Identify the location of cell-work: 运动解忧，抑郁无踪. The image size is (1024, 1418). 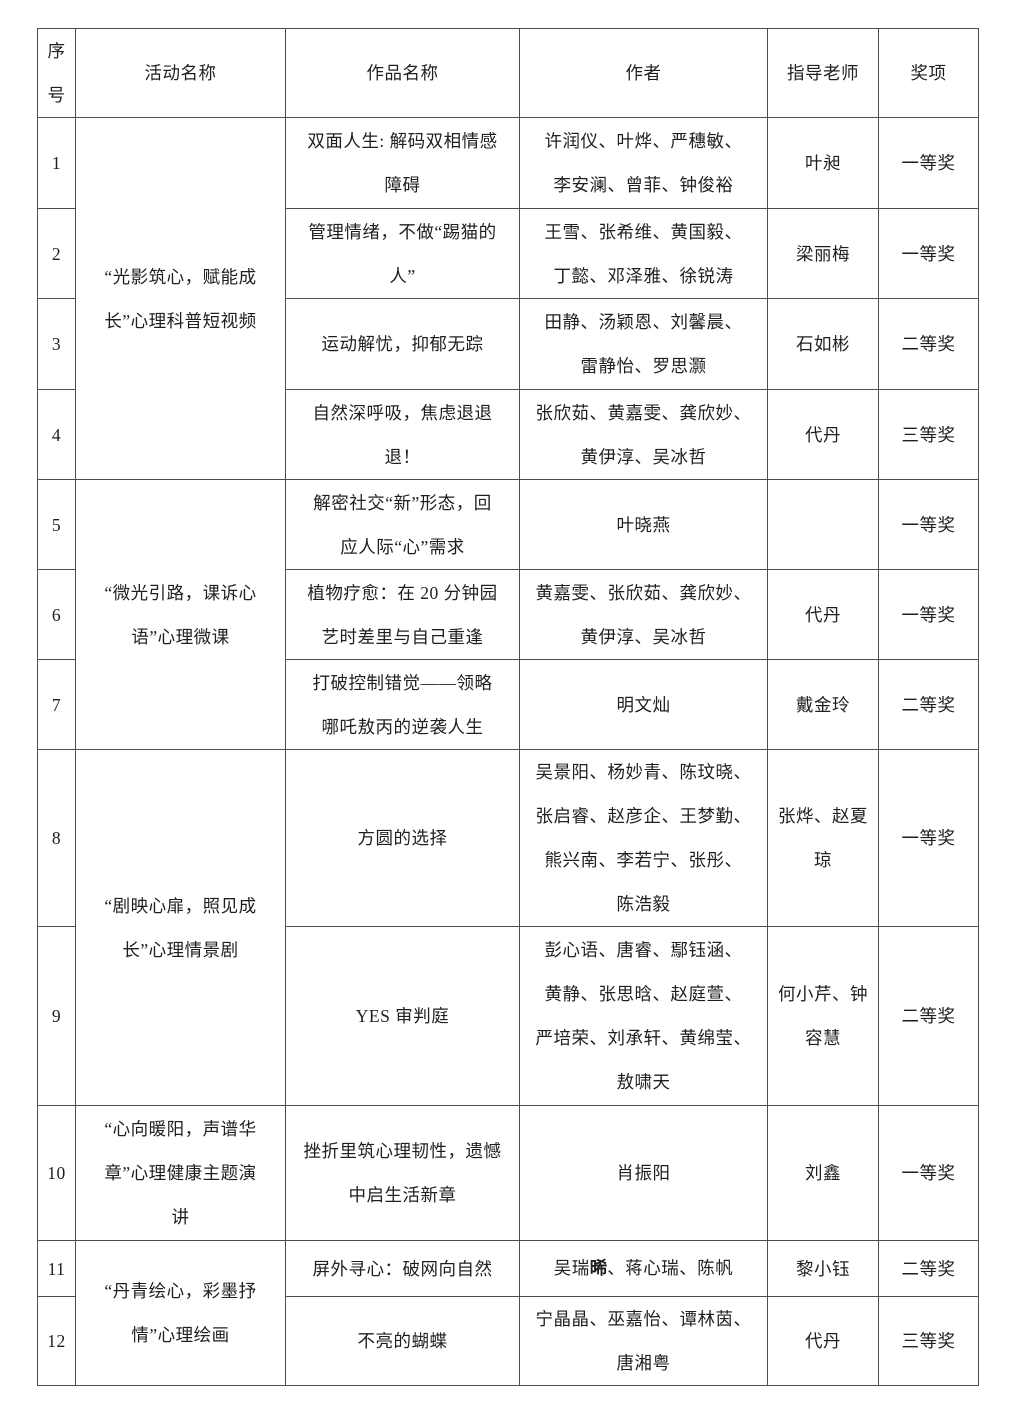
(402, 344).